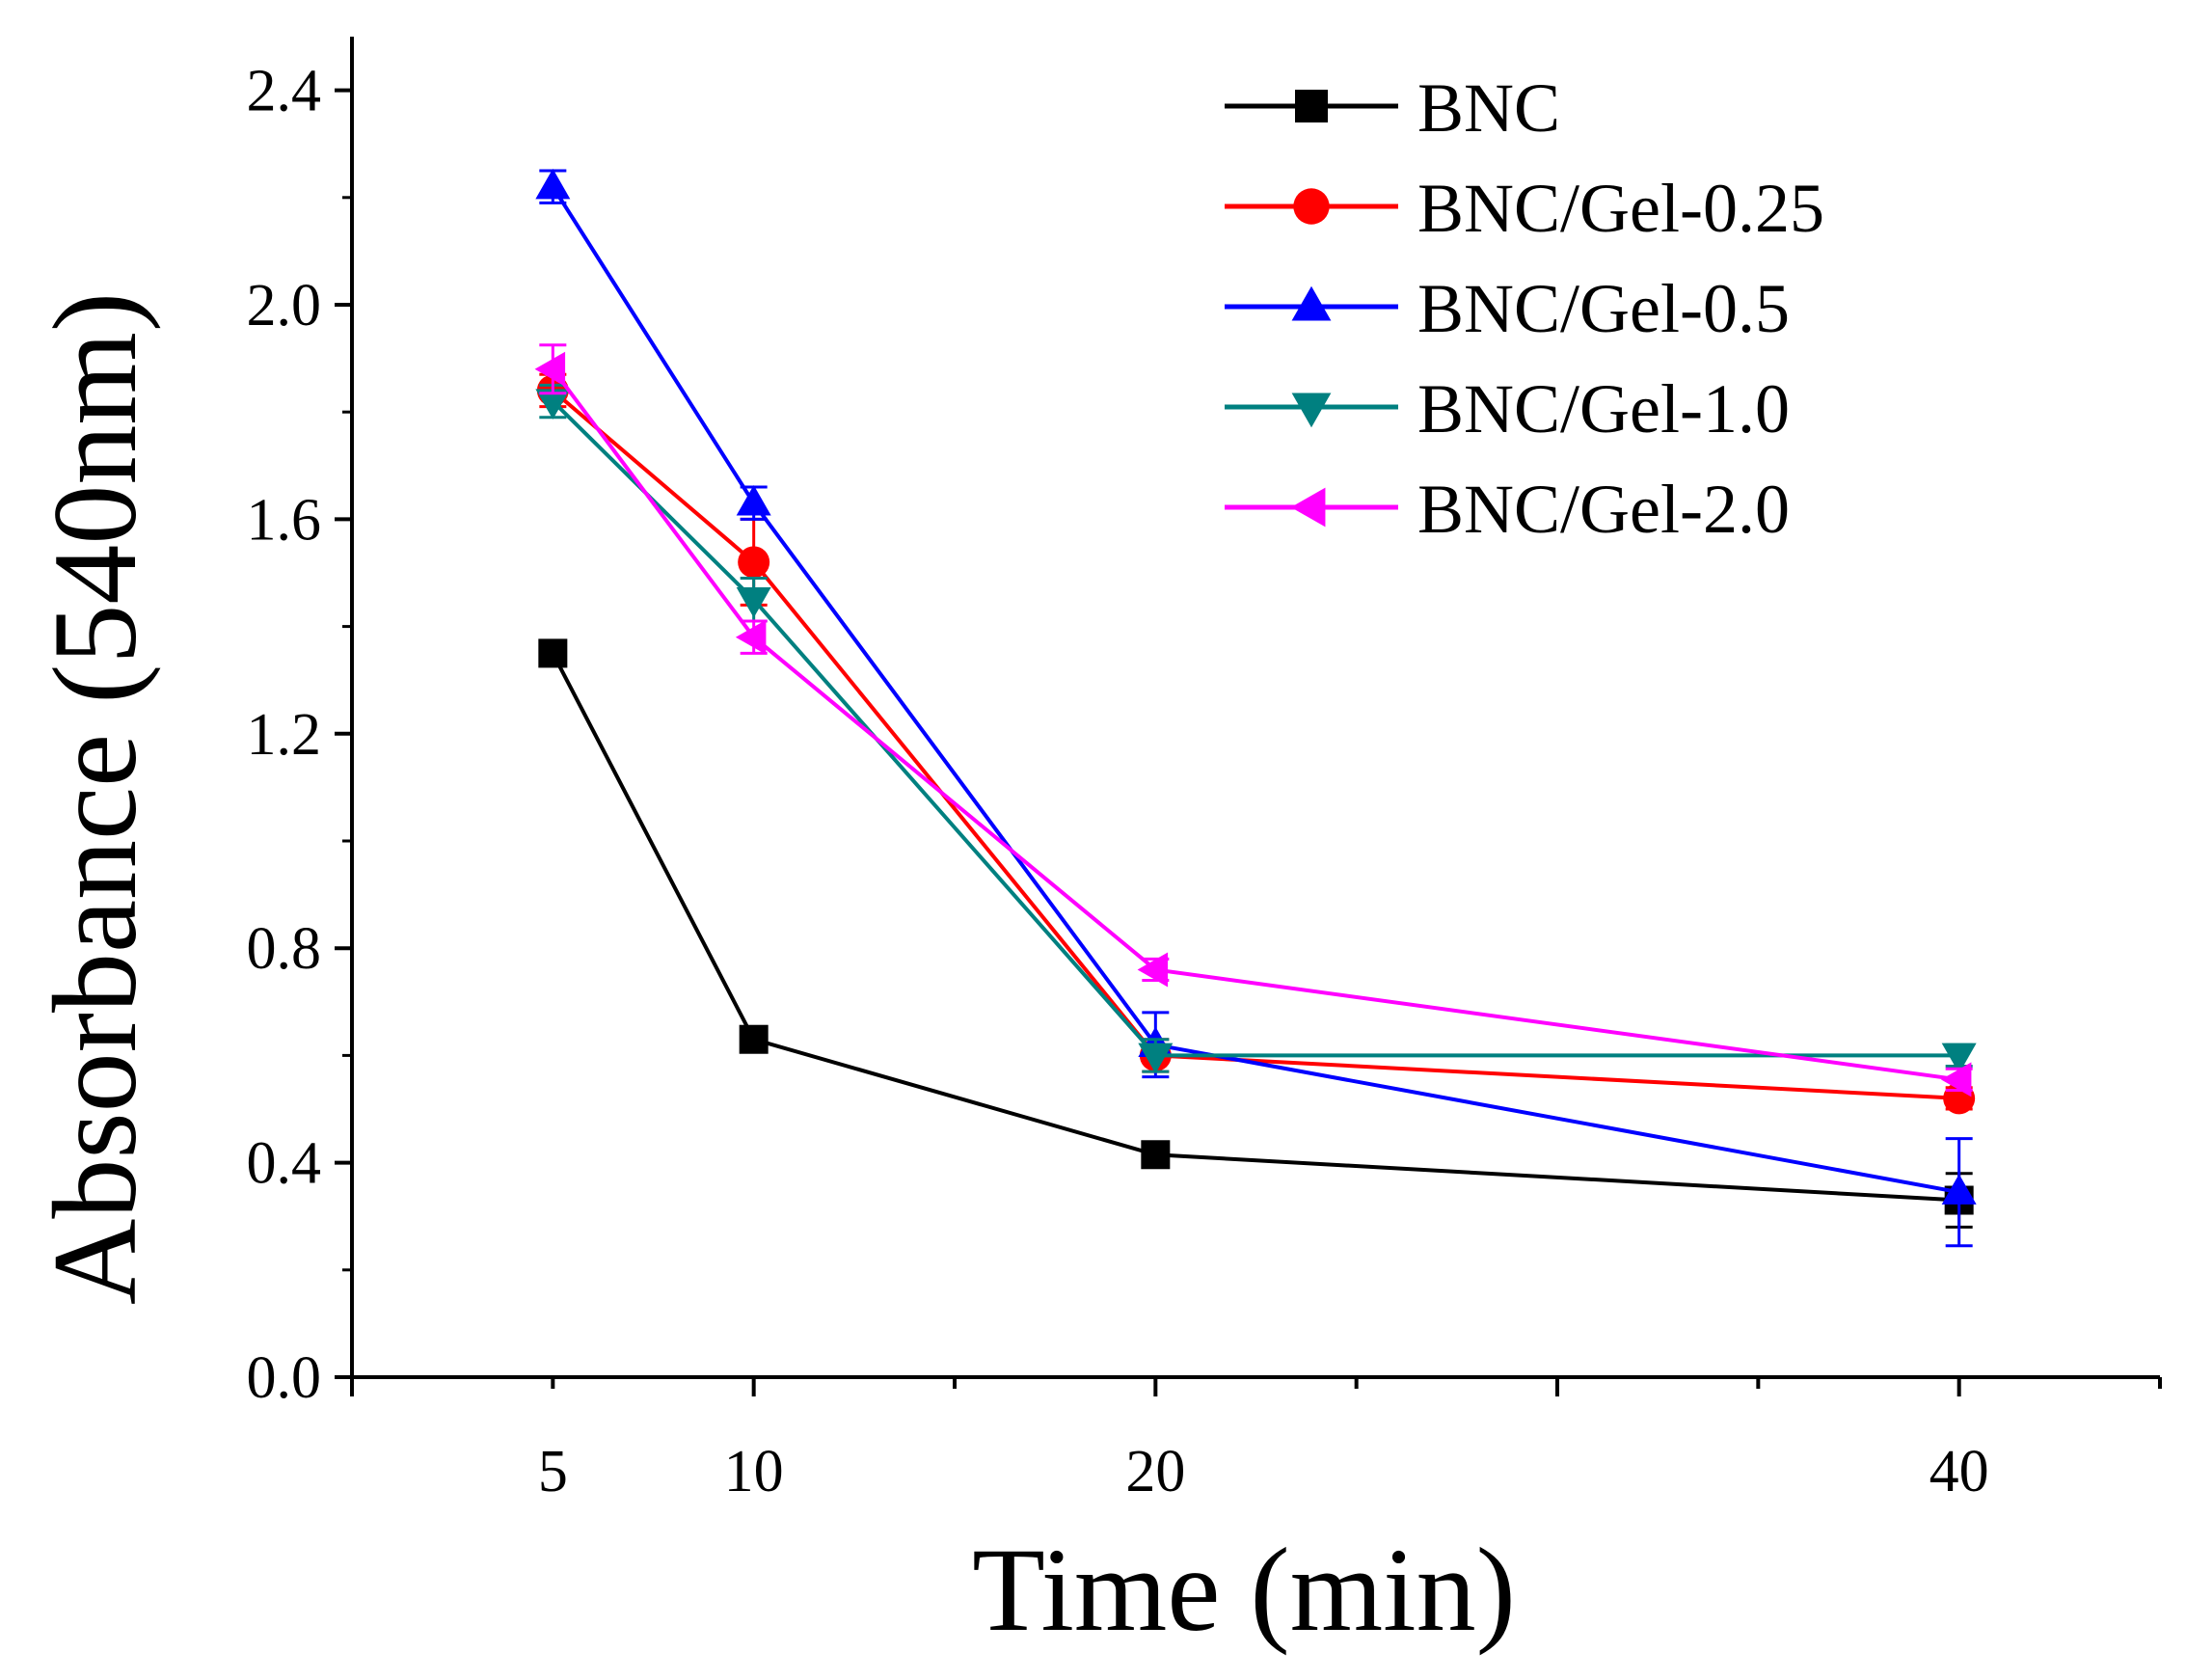 The width and height of the screenshot is (2186, 1680). I want to click on legend-item: BNC/Gel-1.0, so click(1508, 409).